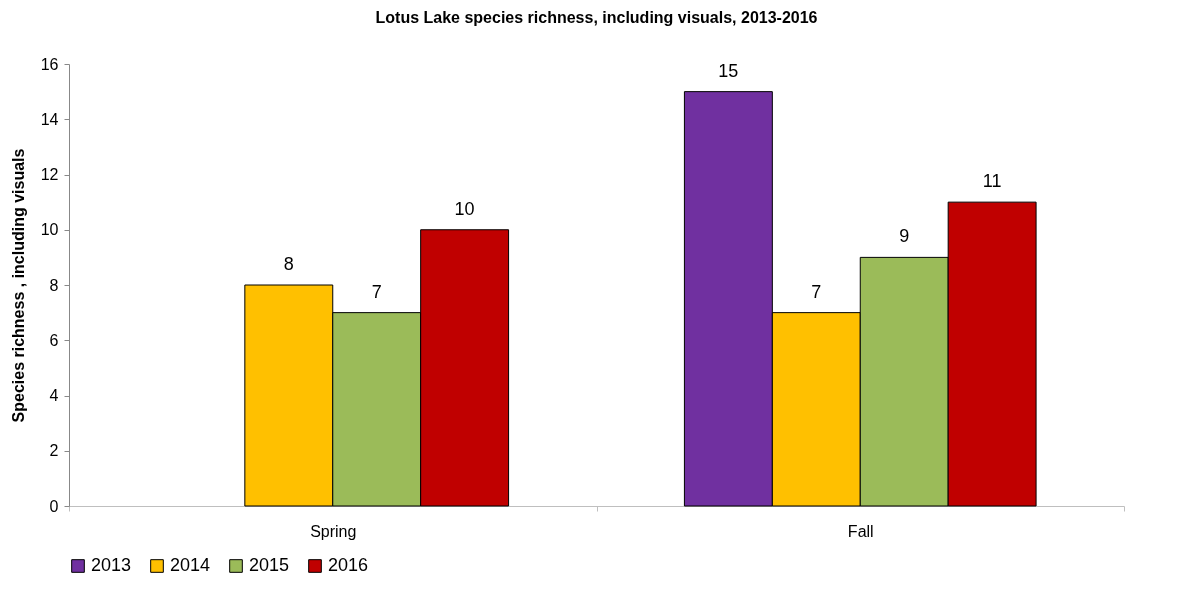 This screenshot has height=609, width=1183. What do you see at coordinates (111, 565) in the screenshot?
I see `legend-label: 2013` at bounding box center [111, 565].